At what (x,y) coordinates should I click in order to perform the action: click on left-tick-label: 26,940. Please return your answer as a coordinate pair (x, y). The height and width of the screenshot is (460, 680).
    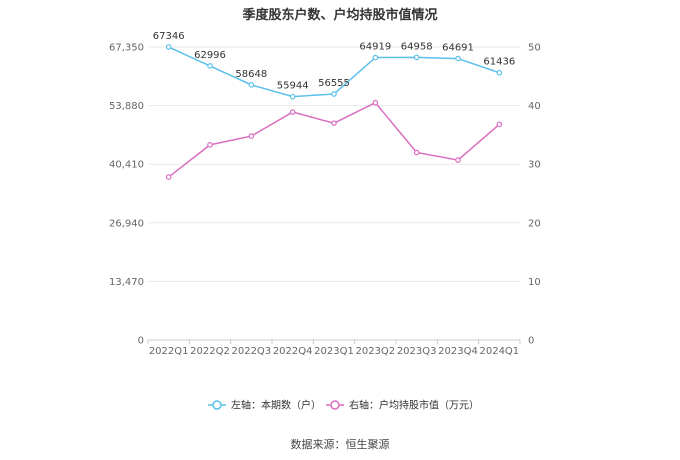
    Looking at the image, I should click on (126, 223).